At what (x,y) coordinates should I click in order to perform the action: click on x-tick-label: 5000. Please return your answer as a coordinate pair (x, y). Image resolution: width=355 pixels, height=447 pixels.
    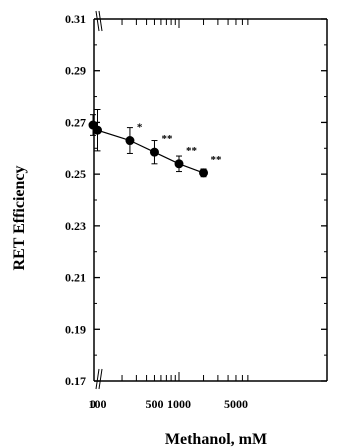
    Looking at the image, I should click on (236, 404).